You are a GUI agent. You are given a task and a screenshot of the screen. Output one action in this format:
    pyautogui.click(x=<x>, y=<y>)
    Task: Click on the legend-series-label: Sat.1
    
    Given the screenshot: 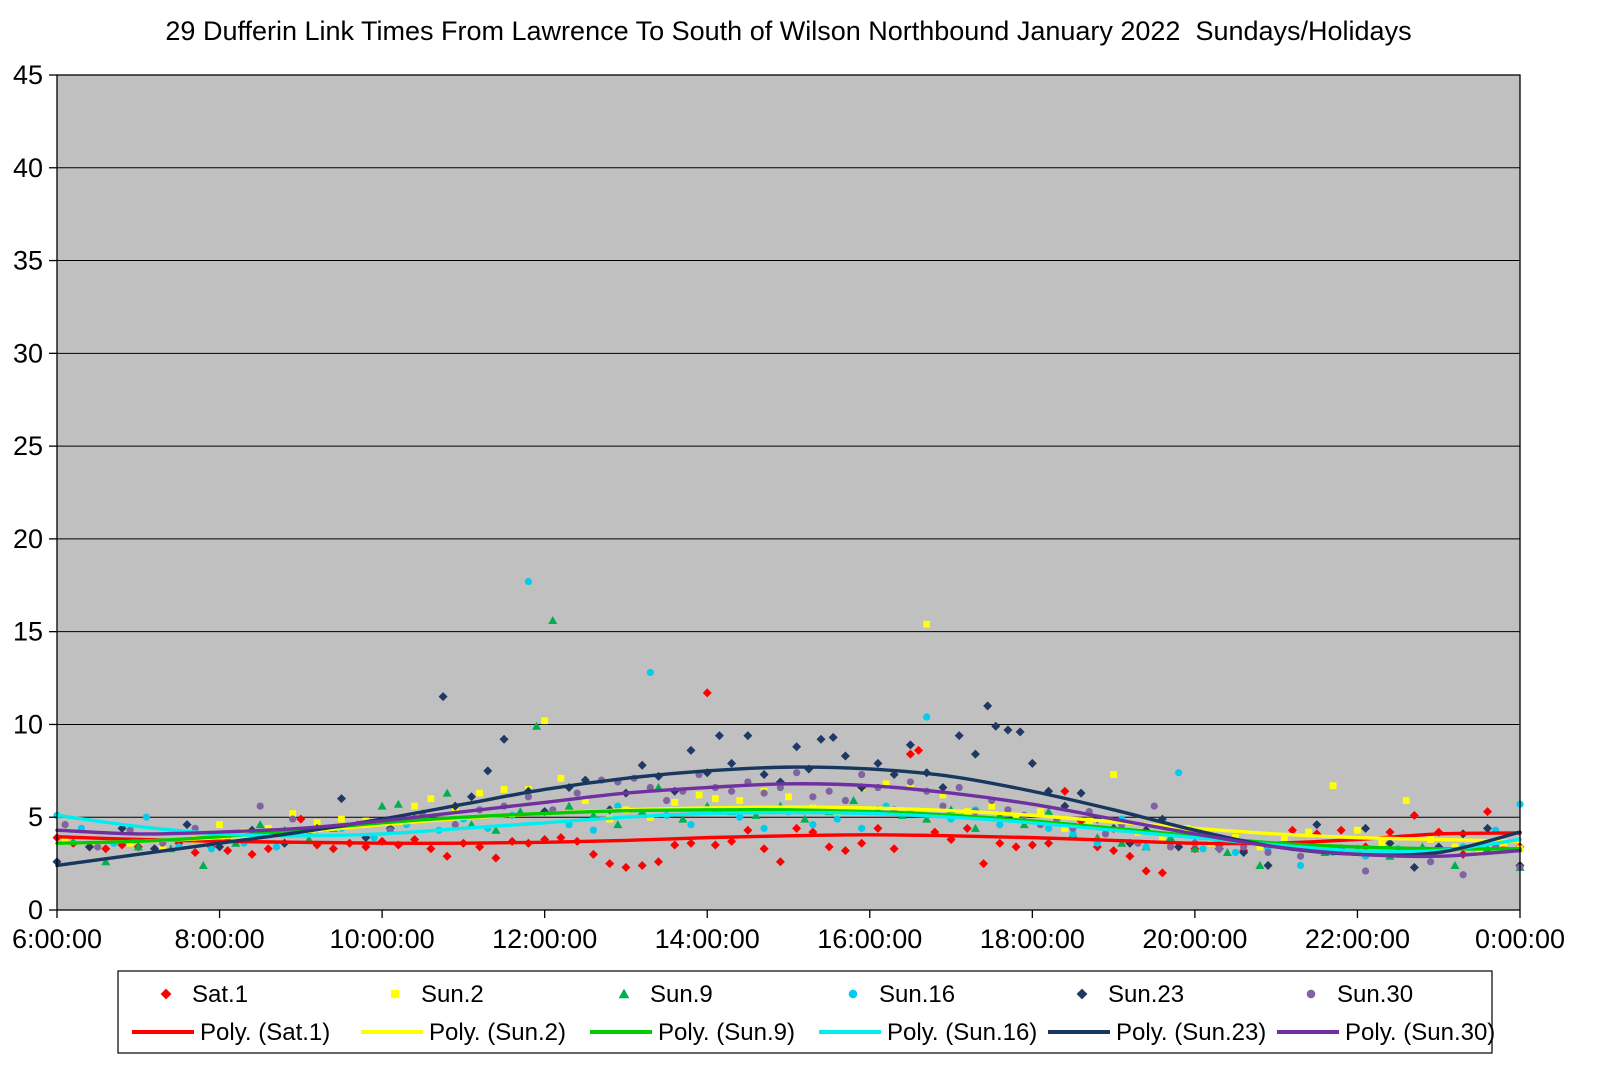 What is the action you would take?
    pyautogui.click(x=220, y=994)
    